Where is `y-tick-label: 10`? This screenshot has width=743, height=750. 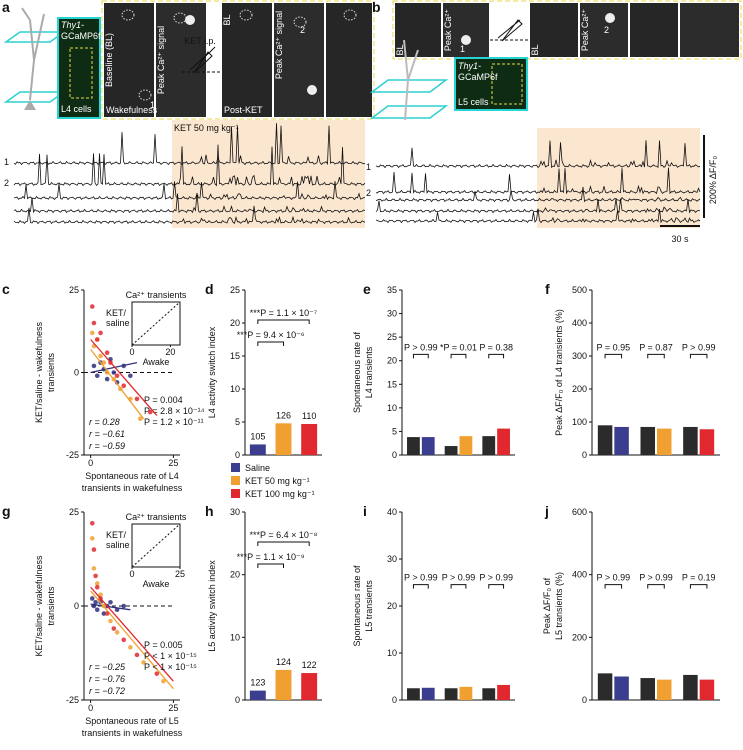
y-tick-label: 10 is located at coordinates (392, 408).